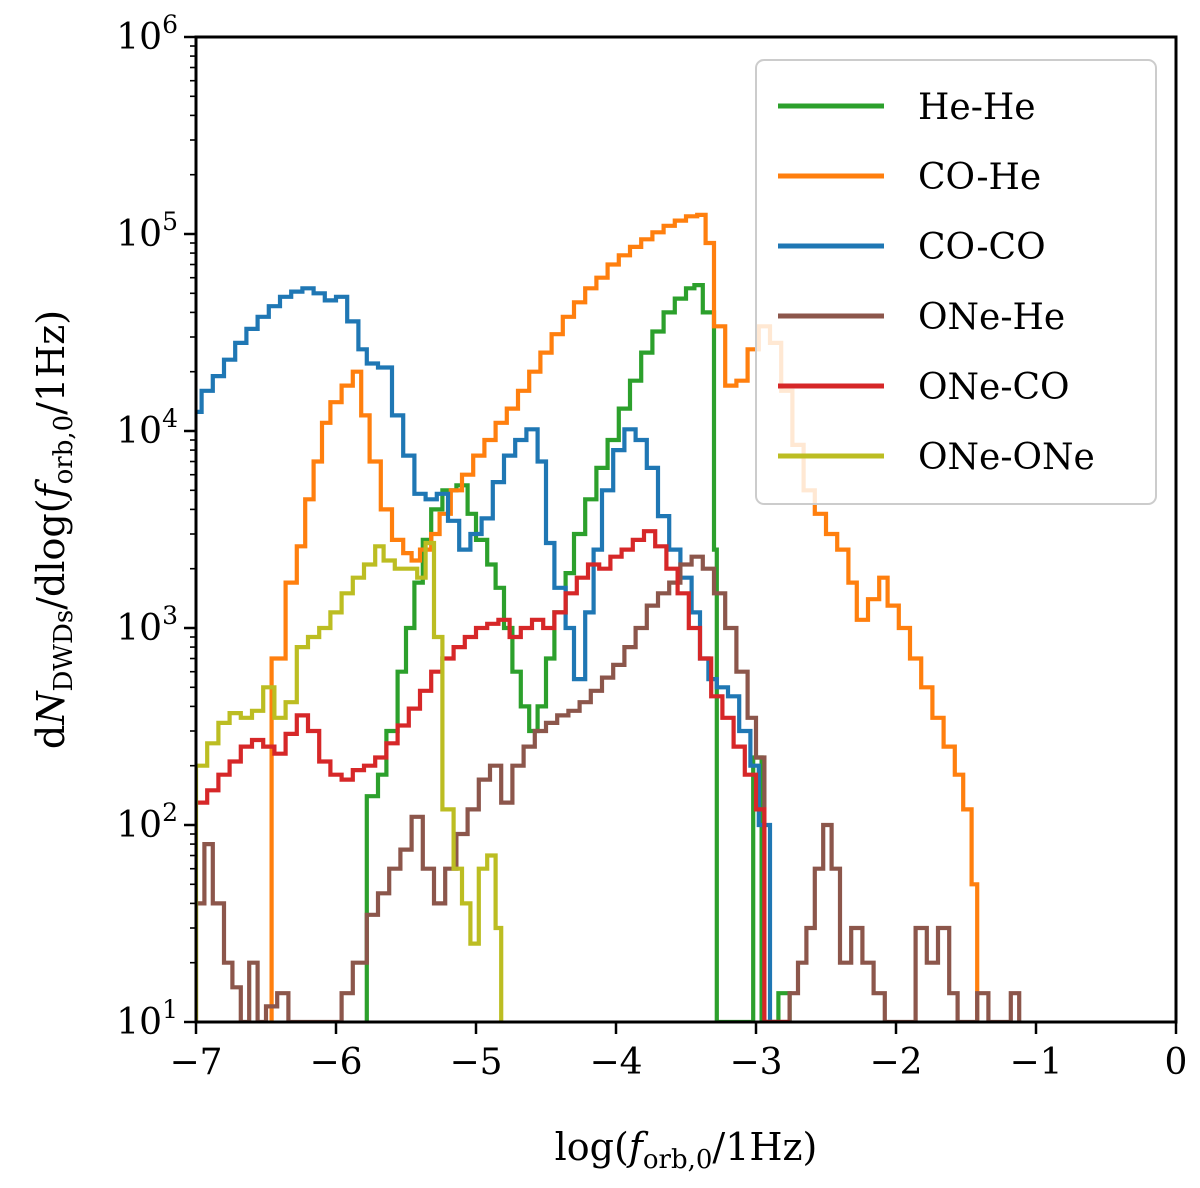 The width and height of the screenshot is (1200, 1188). I want to click on x-tick-label: −7, so click(195, 1062).